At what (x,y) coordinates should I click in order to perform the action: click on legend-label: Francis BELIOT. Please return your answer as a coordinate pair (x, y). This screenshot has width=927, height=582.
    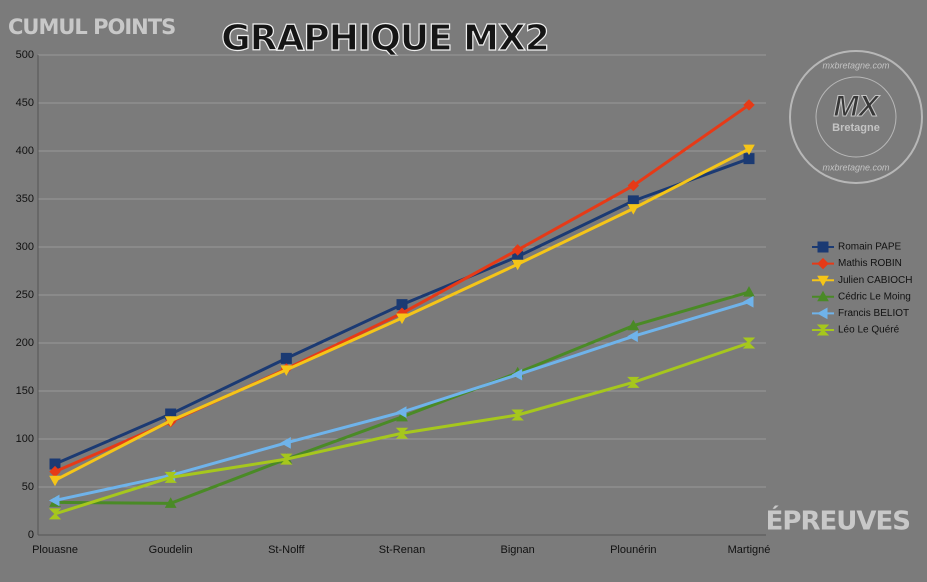
    Looking at the image, I should click on (873, 313).